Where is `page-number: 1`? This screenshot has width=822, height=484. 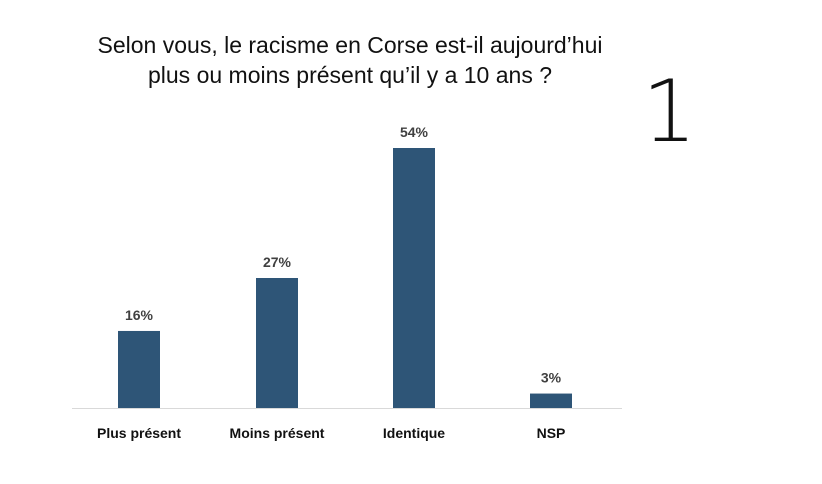 page-number: 1 is located at coordinates (669, 112).